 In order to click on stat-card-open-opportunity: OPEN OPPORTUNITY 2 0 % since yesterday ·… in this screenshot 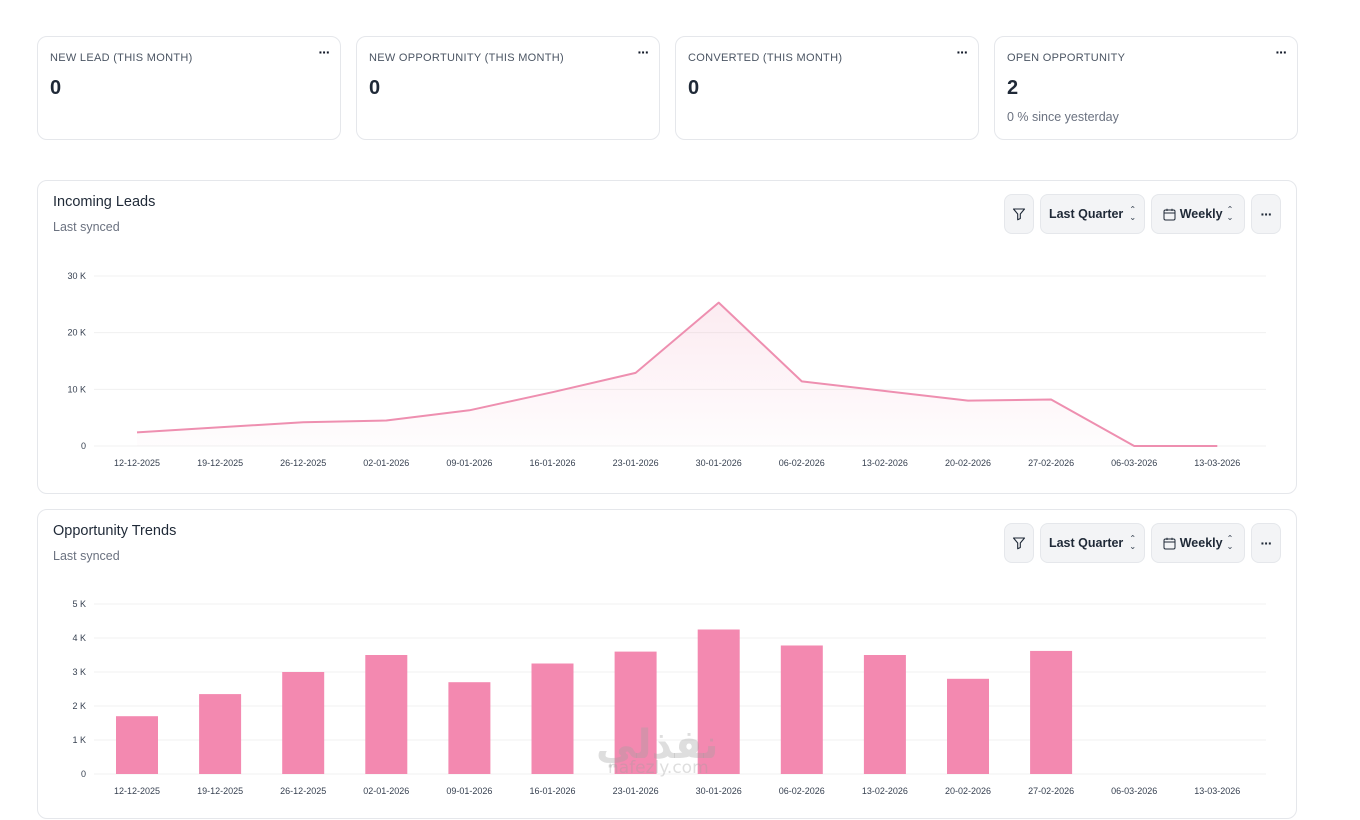, I will do `click(1146, 88)`.